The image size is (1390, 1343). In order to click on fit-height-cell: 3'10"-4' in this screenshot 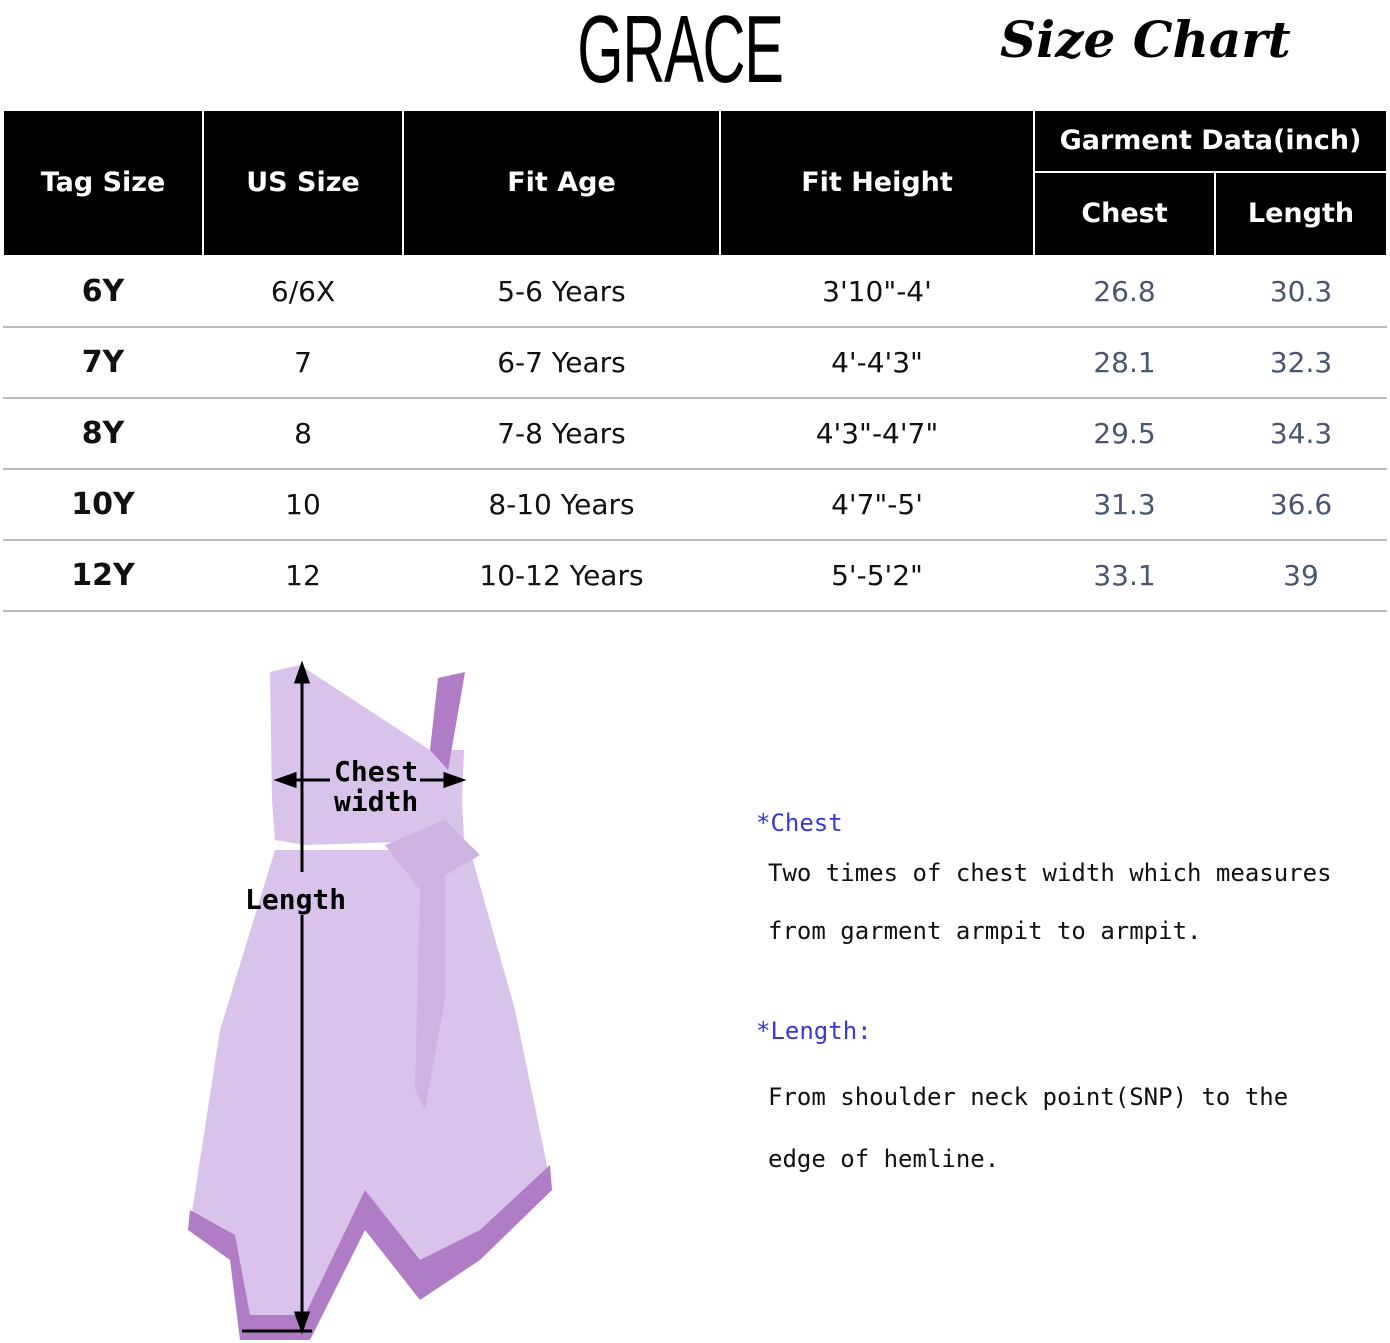, I will do `click(877, 292)`.